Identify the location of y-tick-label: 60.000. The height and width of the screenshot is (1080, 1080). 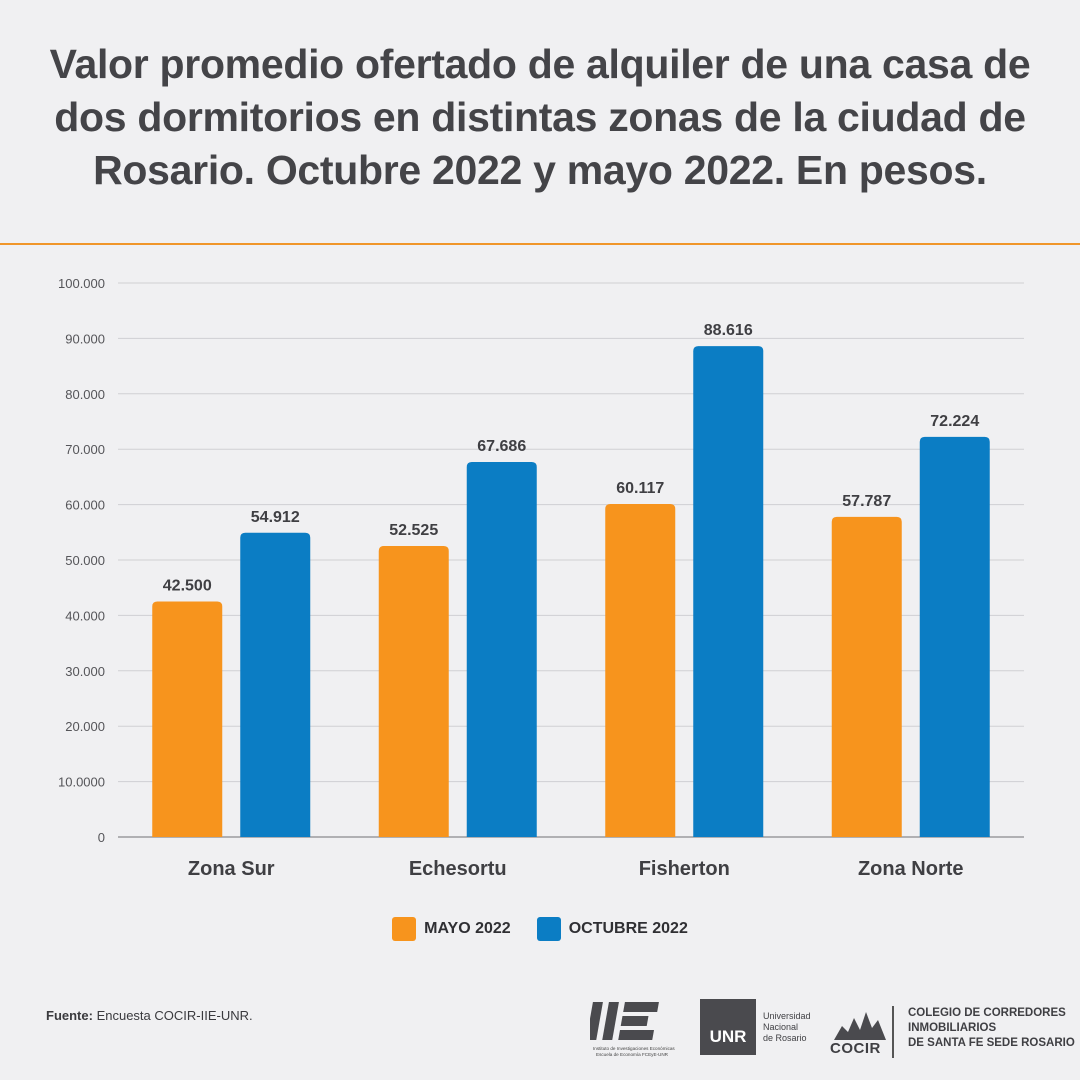
(85, 505).